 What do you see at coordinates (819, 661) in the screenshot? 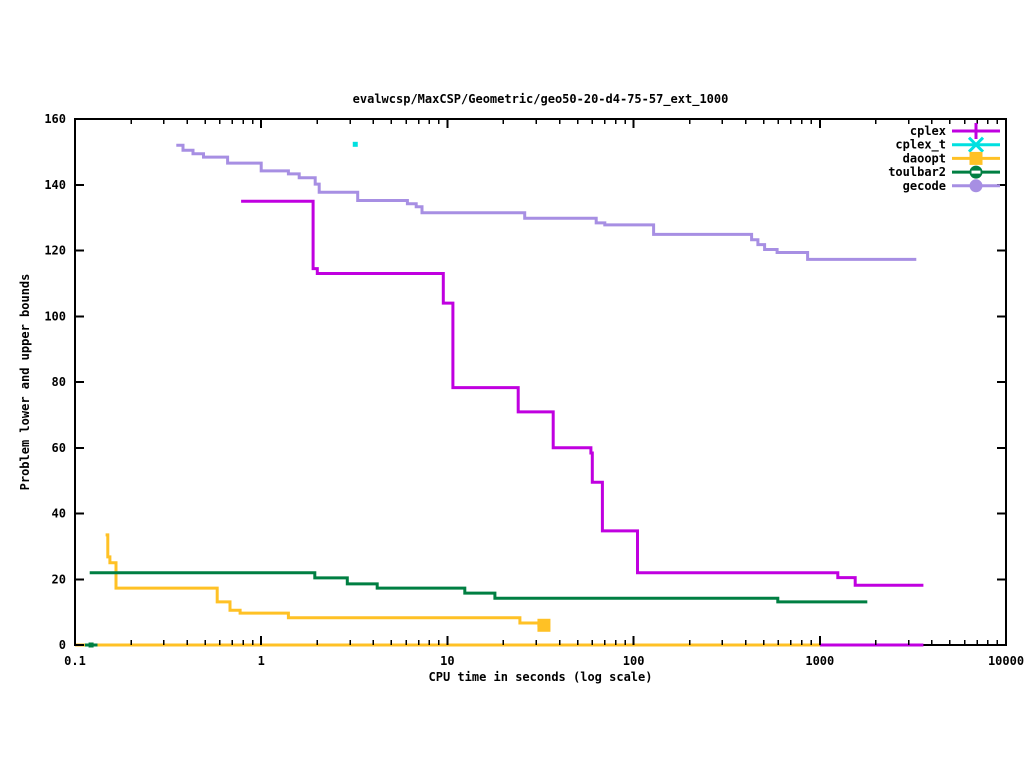
I see `x-tick-label: 1000` at bounding box center [819, 661].